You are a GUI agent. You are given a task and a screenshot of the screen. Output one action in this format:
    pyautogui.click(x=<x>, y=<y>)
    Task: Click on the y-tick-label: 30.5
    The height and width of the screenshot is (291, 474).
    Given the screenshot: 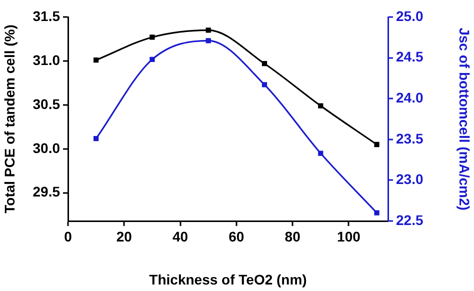 What is the action you would take?
    pyautogui.click(x=46, y=104)
    